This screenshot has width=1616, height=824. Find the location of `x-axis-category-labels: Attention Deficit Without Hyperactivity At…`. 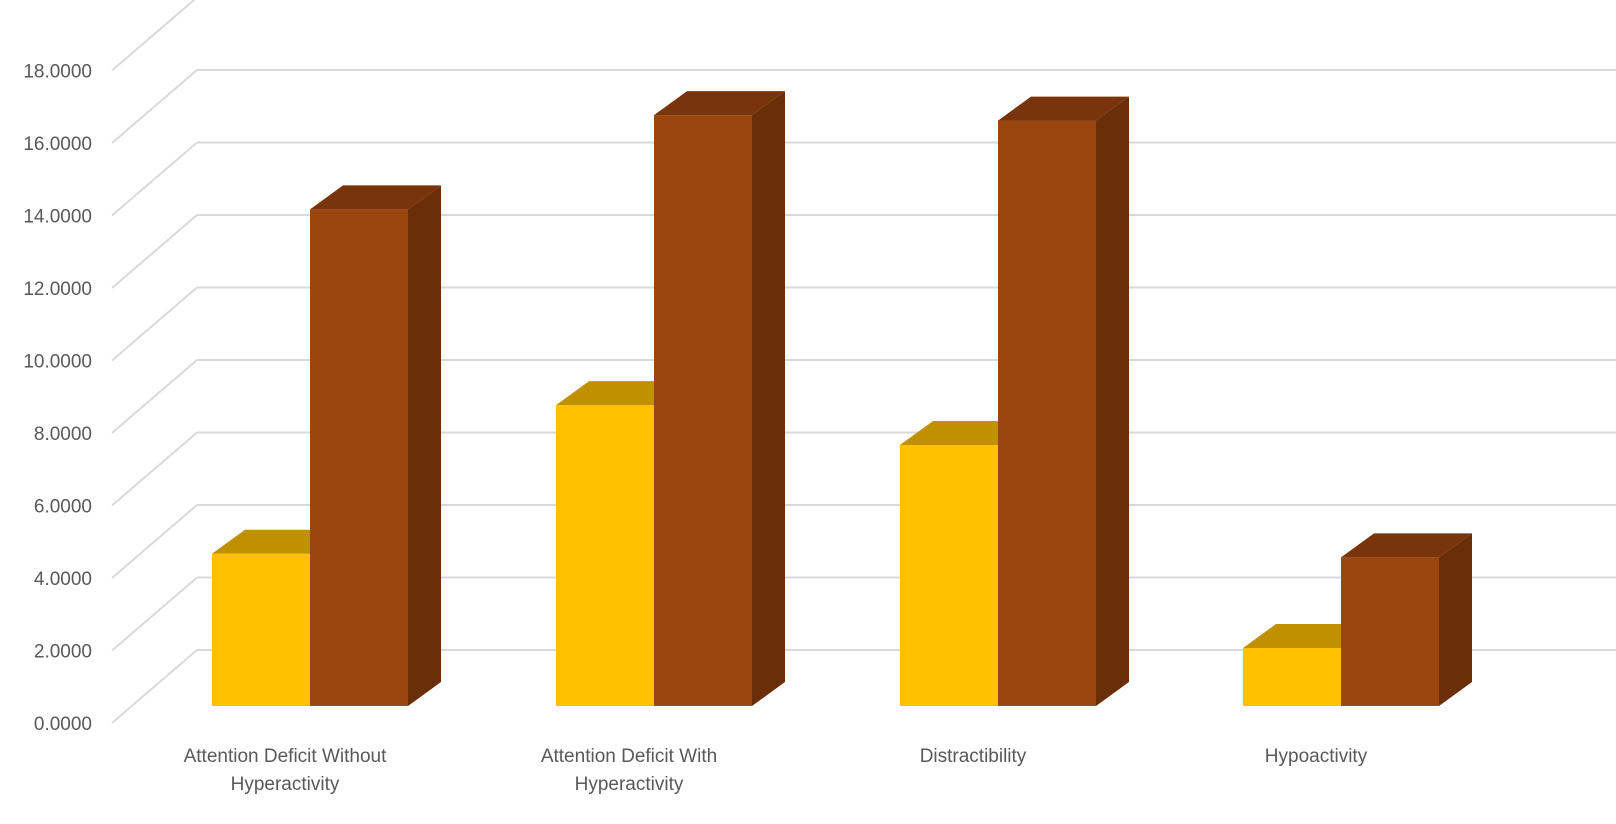

x-axis-category-labels: Attention Deficit Without Hyperactivity At… is located at coordinates (776, 770).